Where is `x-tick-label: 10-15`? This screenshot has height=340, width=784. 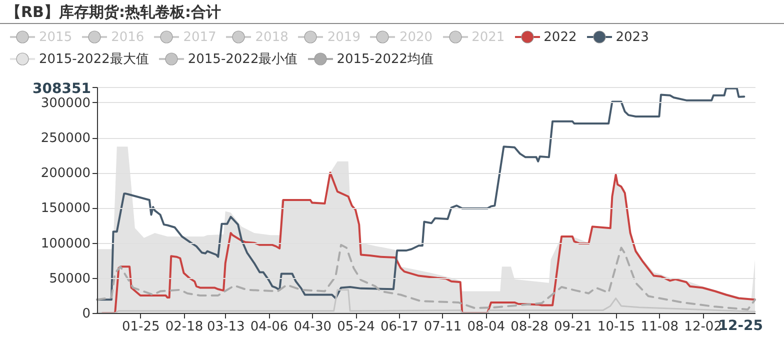
x-tick-label: 10-15 is located at coordinates (616, 327).